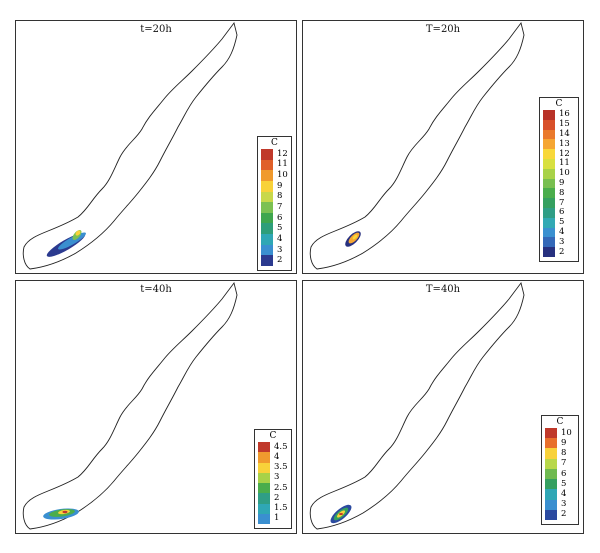  I want to click on legend-label: 15, so click(564, 124).